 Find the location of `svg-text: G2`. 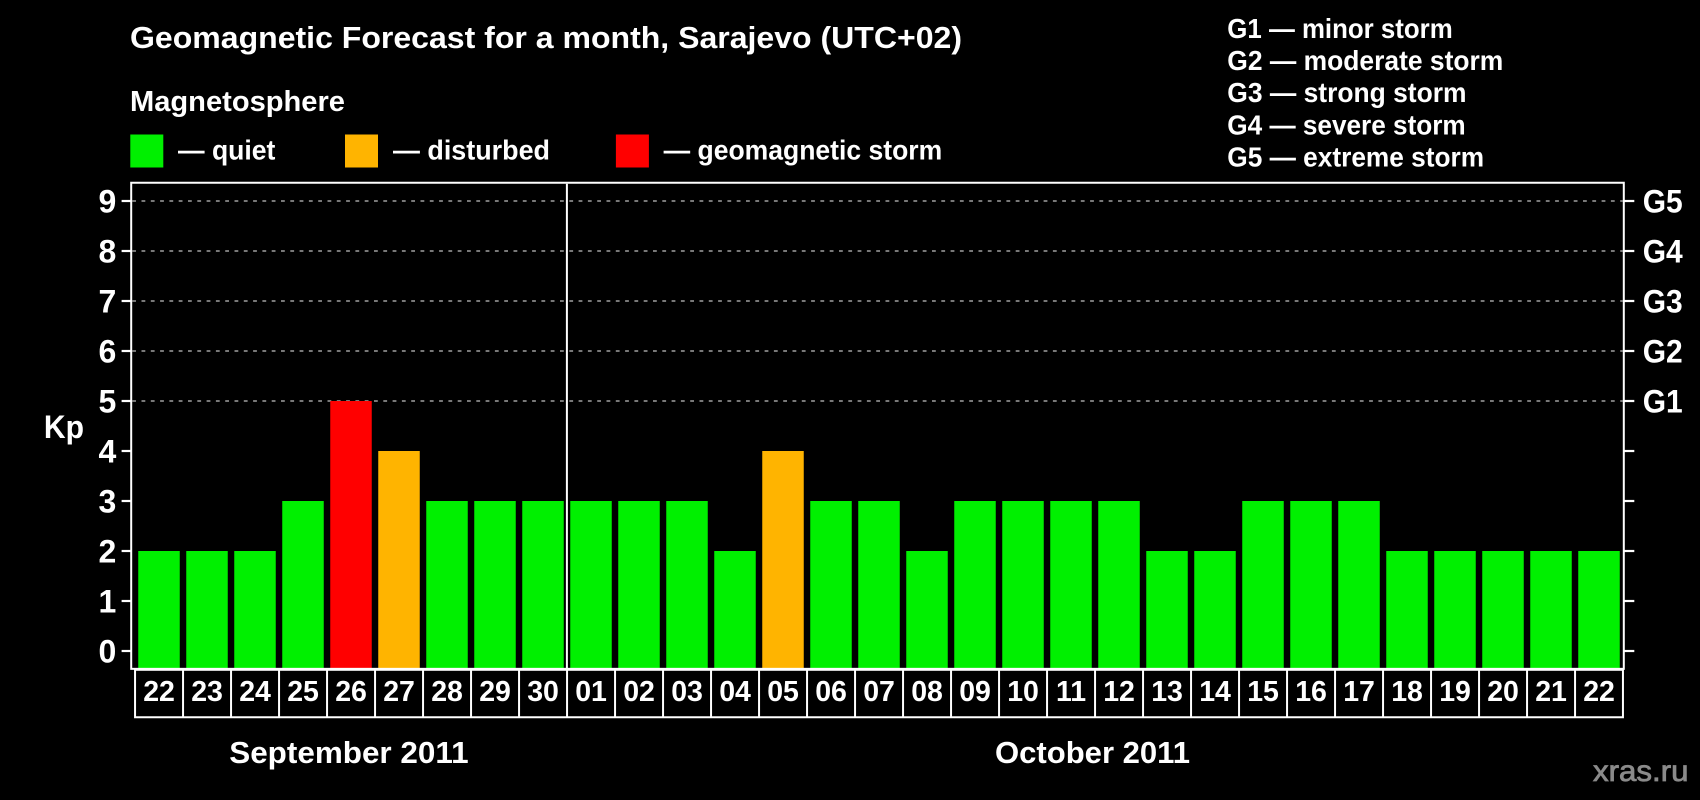

svg-text: G2 is located at coordinates (1663, 352).